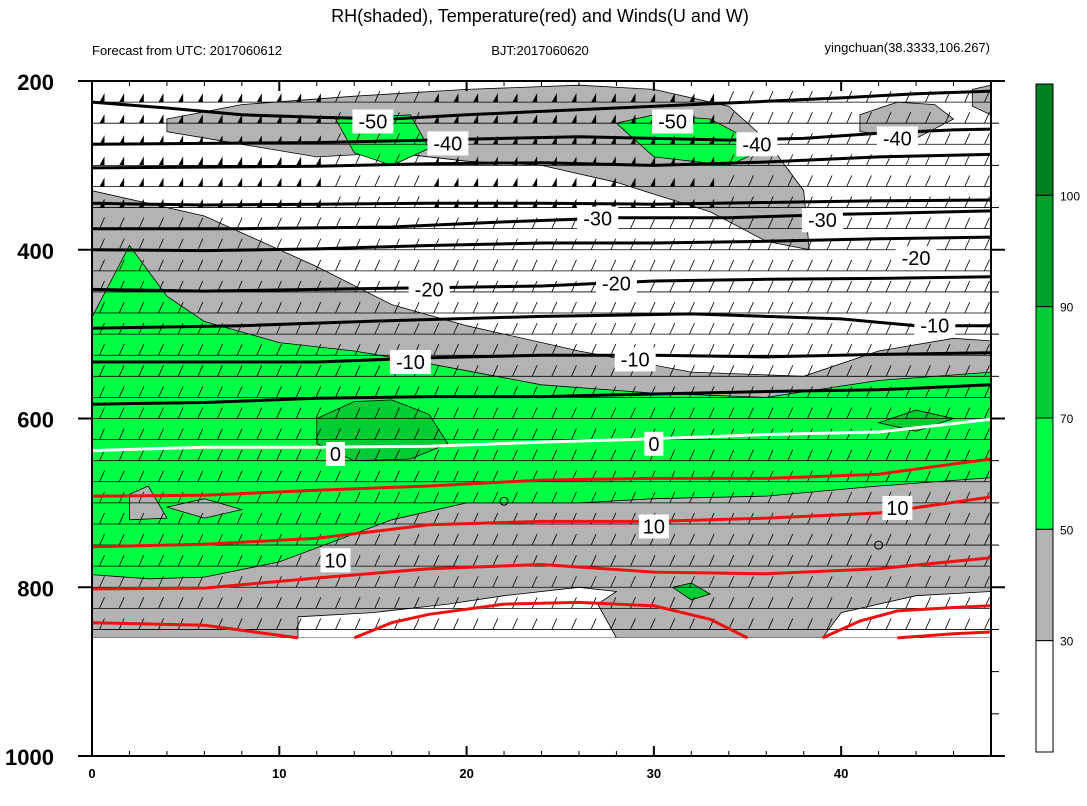 This screenshot has width=1087, height=806. I want to click on isotherm-label-16: 10, so click(653, 526).